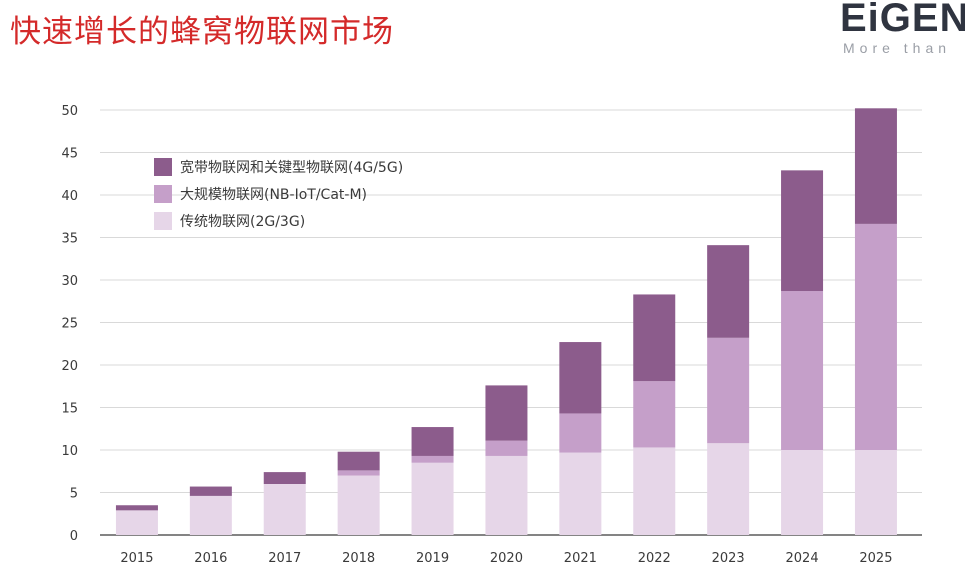  I want to click on legend-label: 宽带物联网和关键型物联网(4G/5G), so click(291, 167).